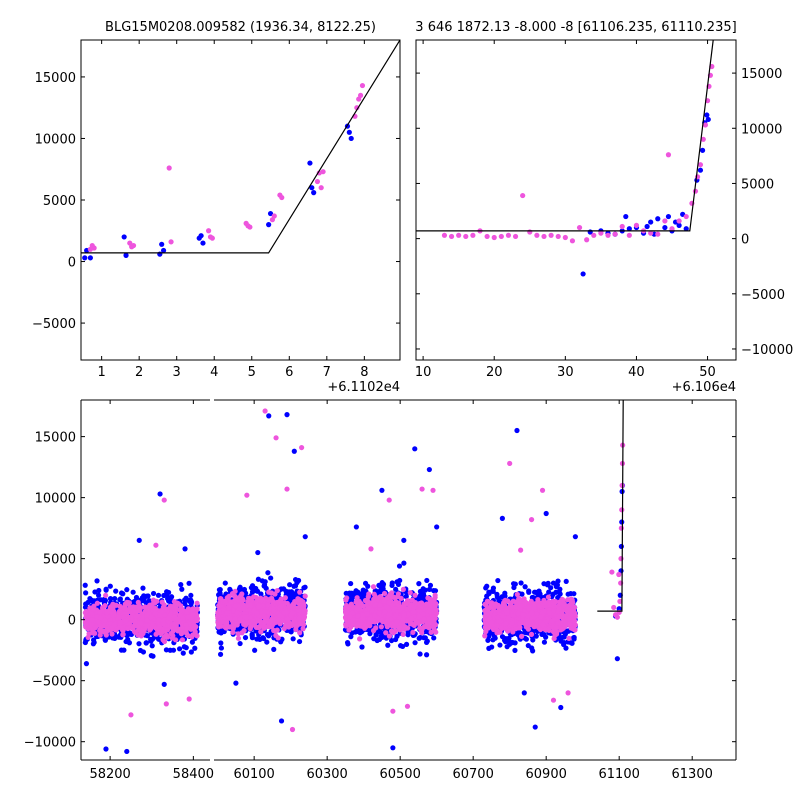 The image size is (800, 800). What do you see at coordinates (761, 129) in the screenshot?
I see `top-right-ytick-label: 10000` at bounding box center [761, 129].